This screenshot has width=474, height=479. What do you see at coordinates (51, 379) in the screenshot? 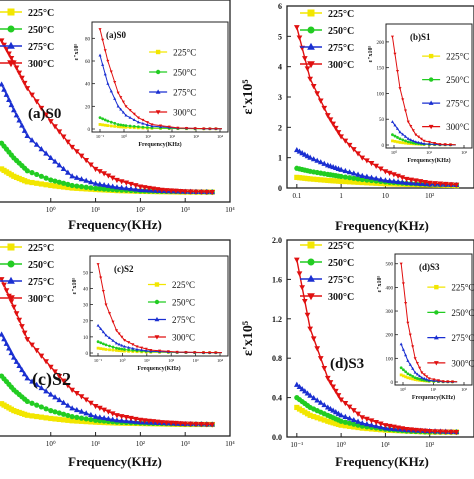
I see `panel-label: (c)S2` at bounding box center [51, 379].